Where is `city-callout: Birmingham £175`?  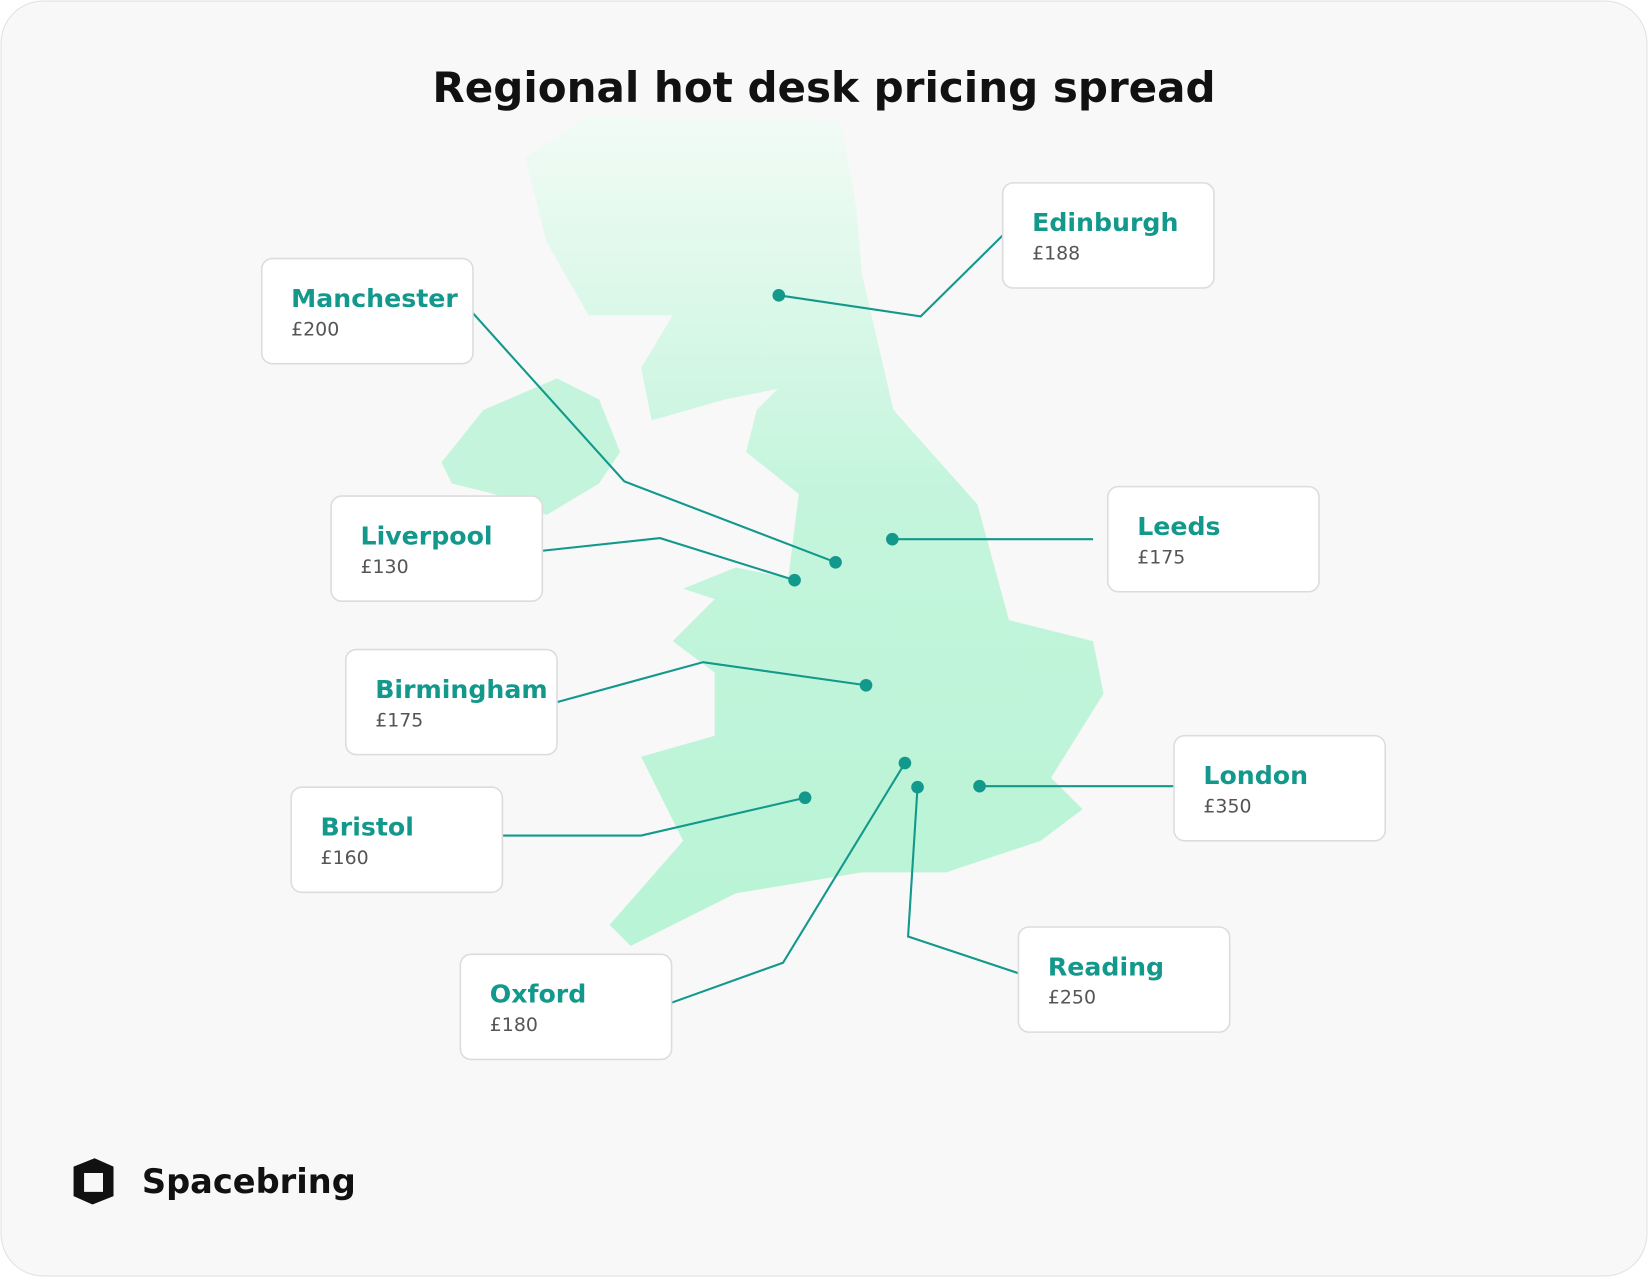 city-callout: Birmingham £175 is located at coordinates (608, 702).